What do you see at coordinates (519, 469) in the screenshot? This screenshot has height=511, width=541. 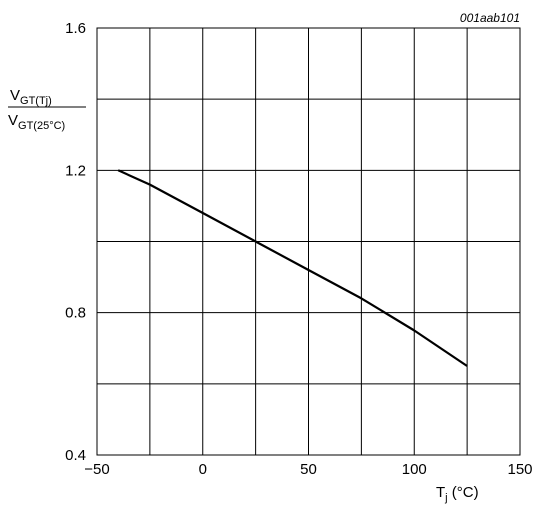 I see `x-tick-label: 150` at bounding box center [519, 469].